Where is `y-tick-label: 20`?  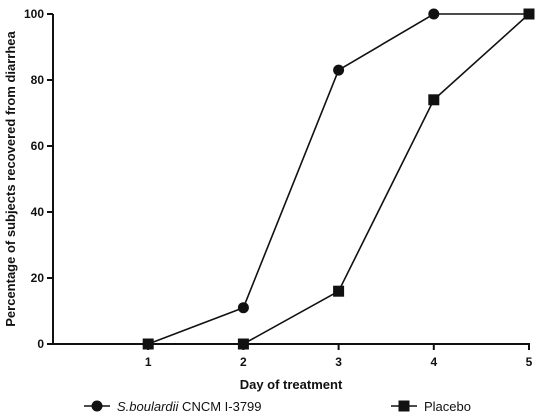 y-tick-label: 20 is located at coordinates (38, 278).